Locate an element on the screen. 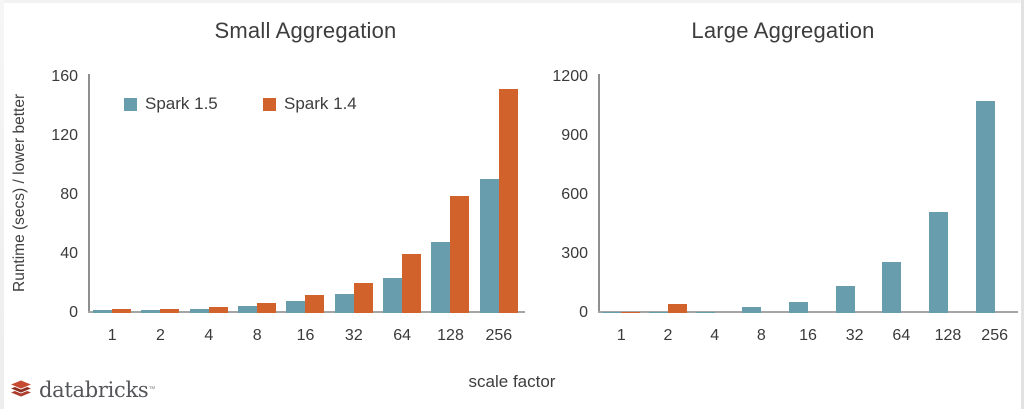 Image resolution: width=1024 pixels, height=409 pixels. y-tick-label: 600 is located at coordinates (574, 194).